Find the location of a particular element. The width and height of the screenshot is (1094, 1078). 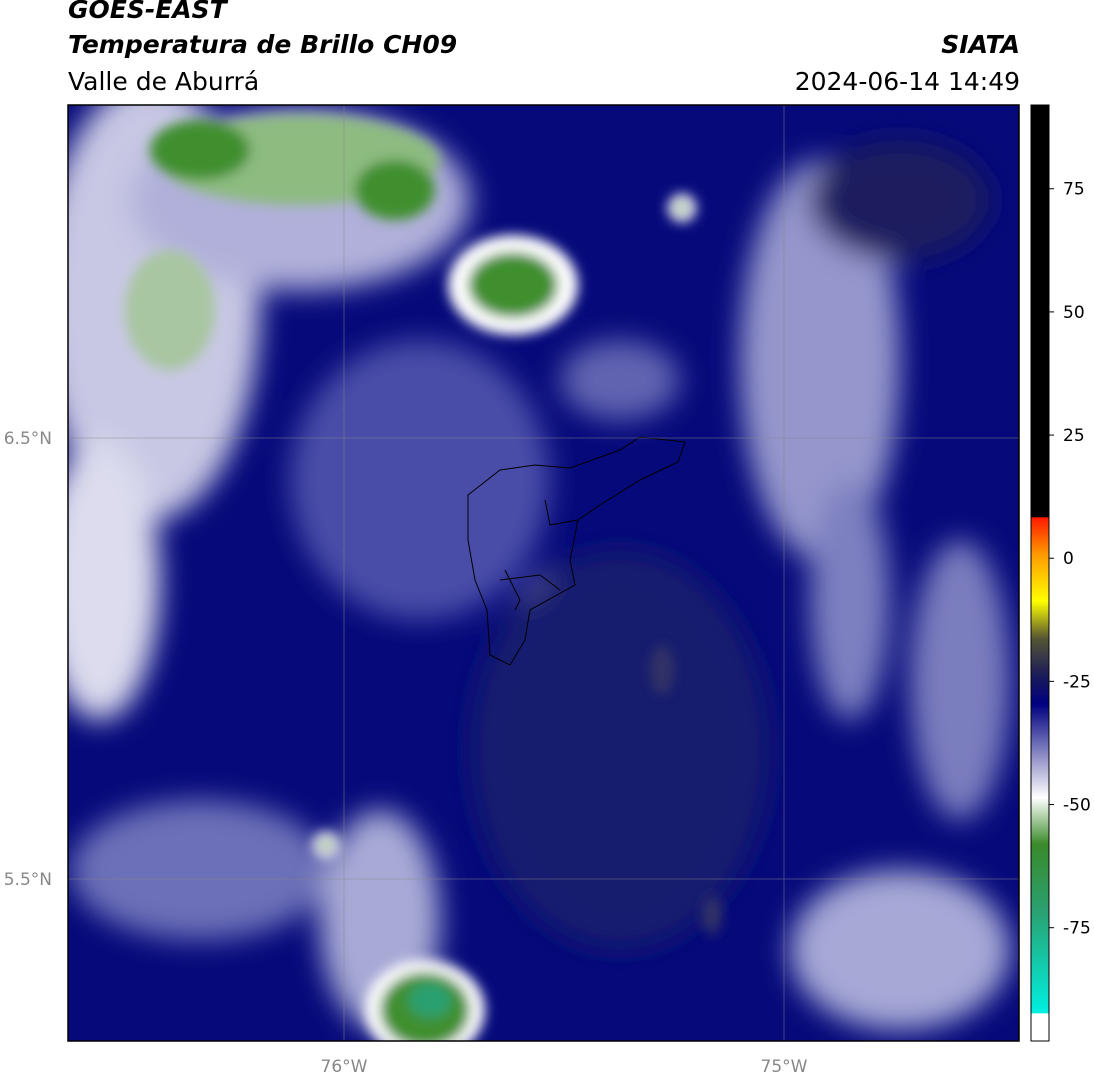

colorbar-tick-label: -50 is located at coordinates (1077, 806).